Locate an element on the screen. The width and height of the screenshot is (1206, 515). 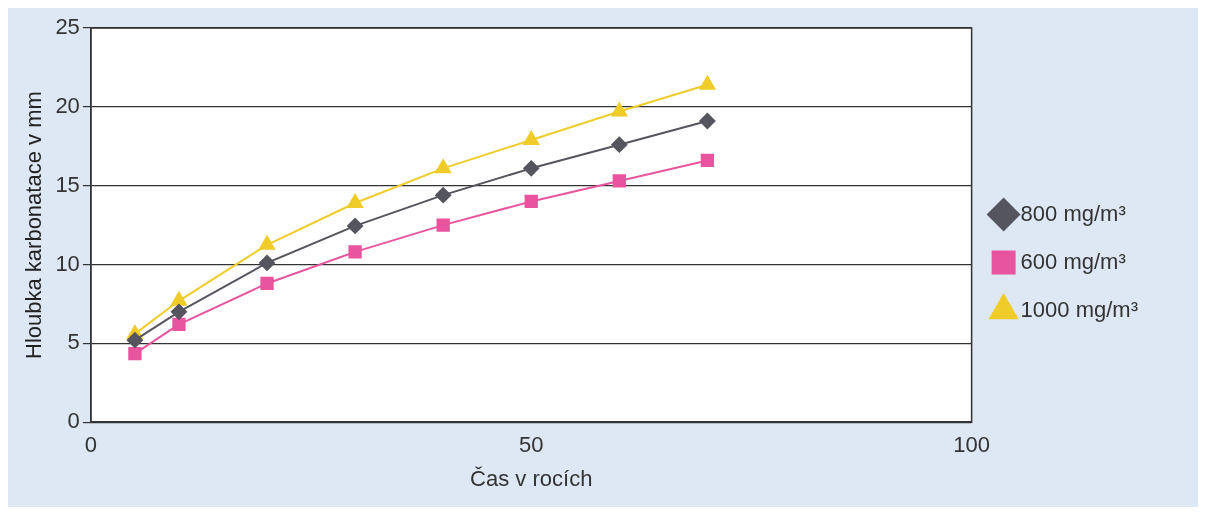
y-tick-label: 25 is located at coordinates (67, 27).